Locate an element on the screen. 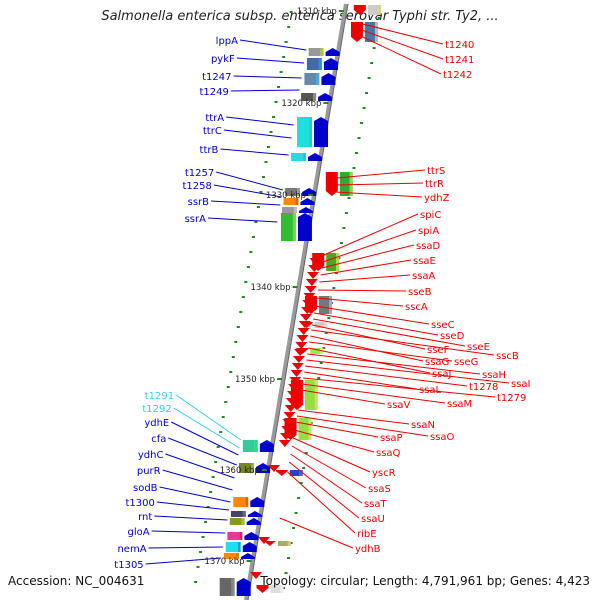 The image size is (600, 600). gene-label-right: t1278 is located at coordinates (483, 387).